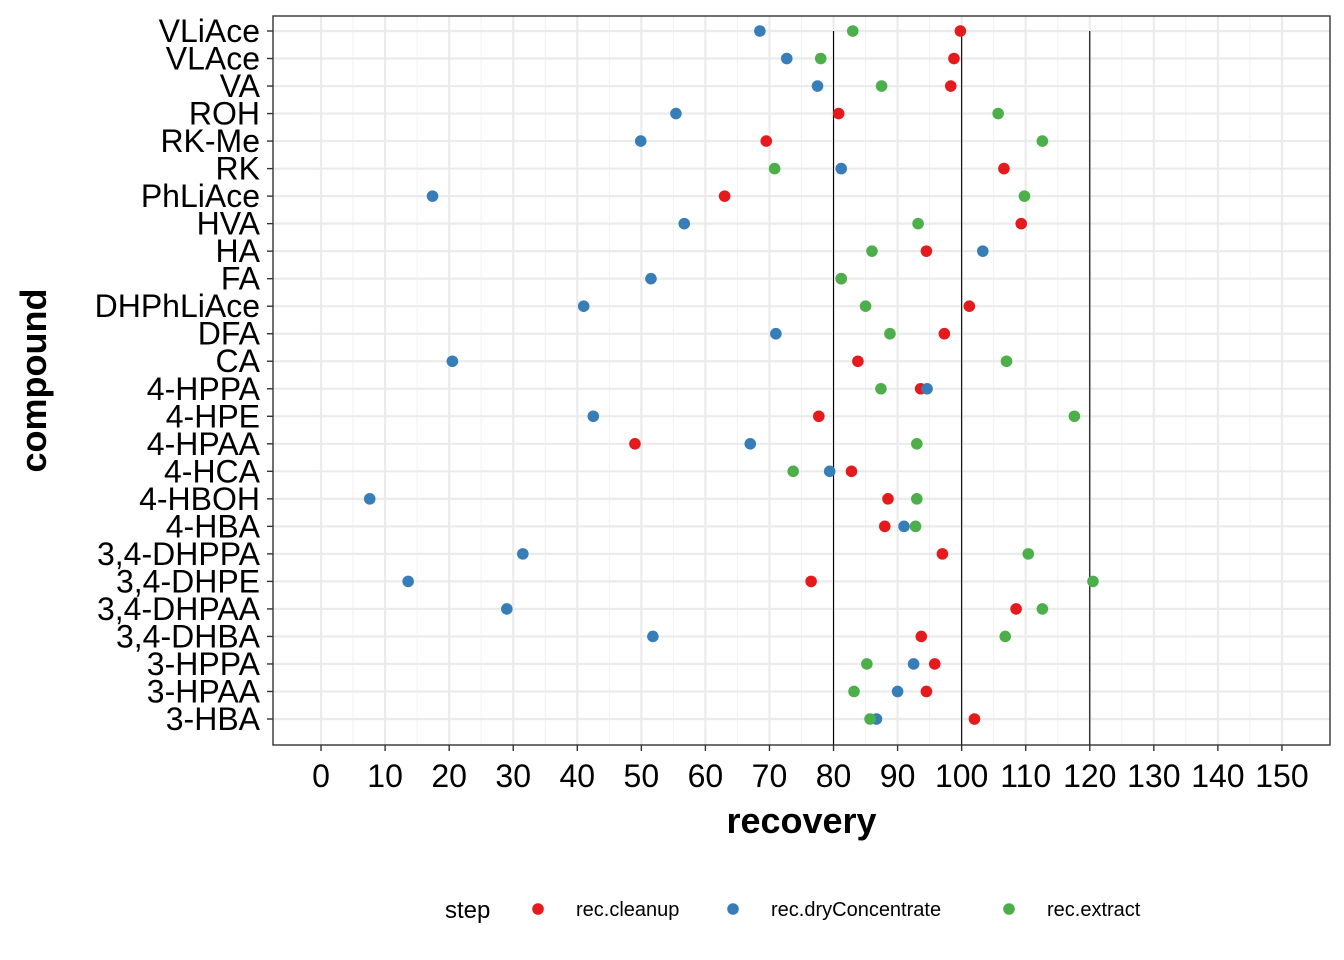  Describe the element at coordinates (177, 306) in the screenshot. I see `y-tick-label: DHPhLiAce` at that location.